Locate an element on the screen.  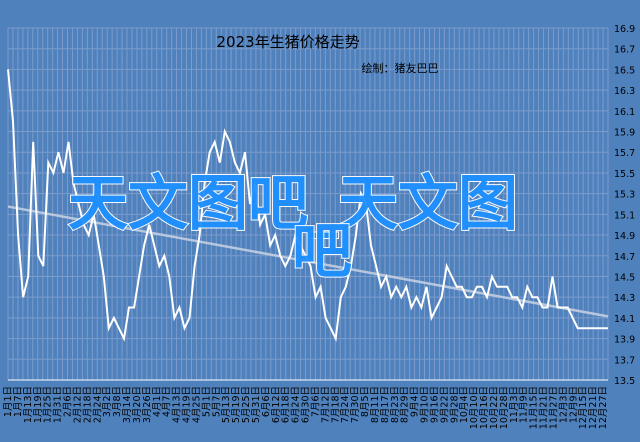
x-tick-label: 4月1日 is located at coordinates (157, 401).